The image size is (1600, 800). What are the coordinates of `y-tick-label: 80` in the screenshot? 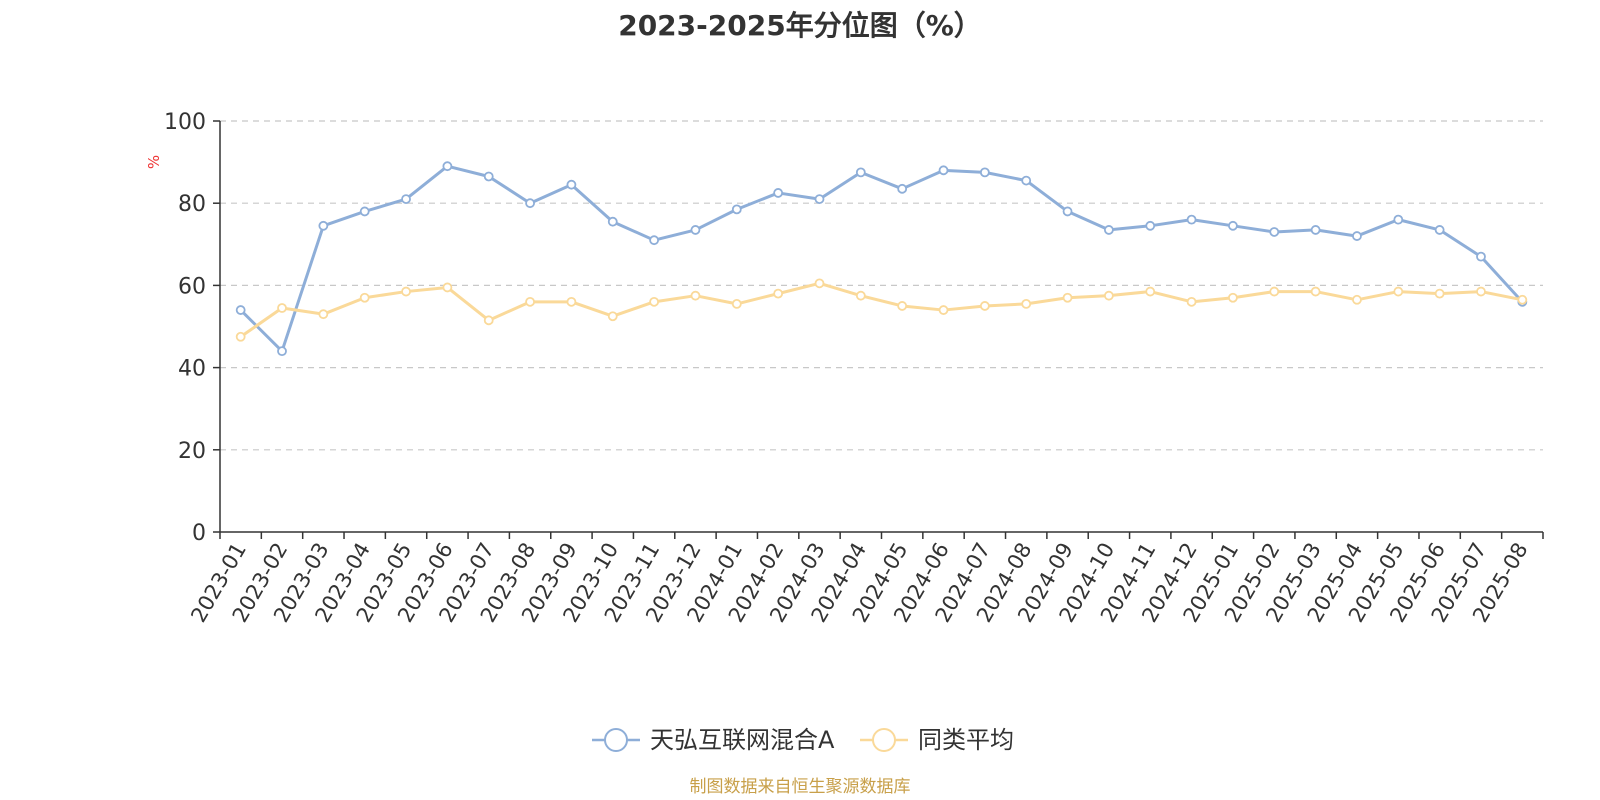 It's located at (192, 204).